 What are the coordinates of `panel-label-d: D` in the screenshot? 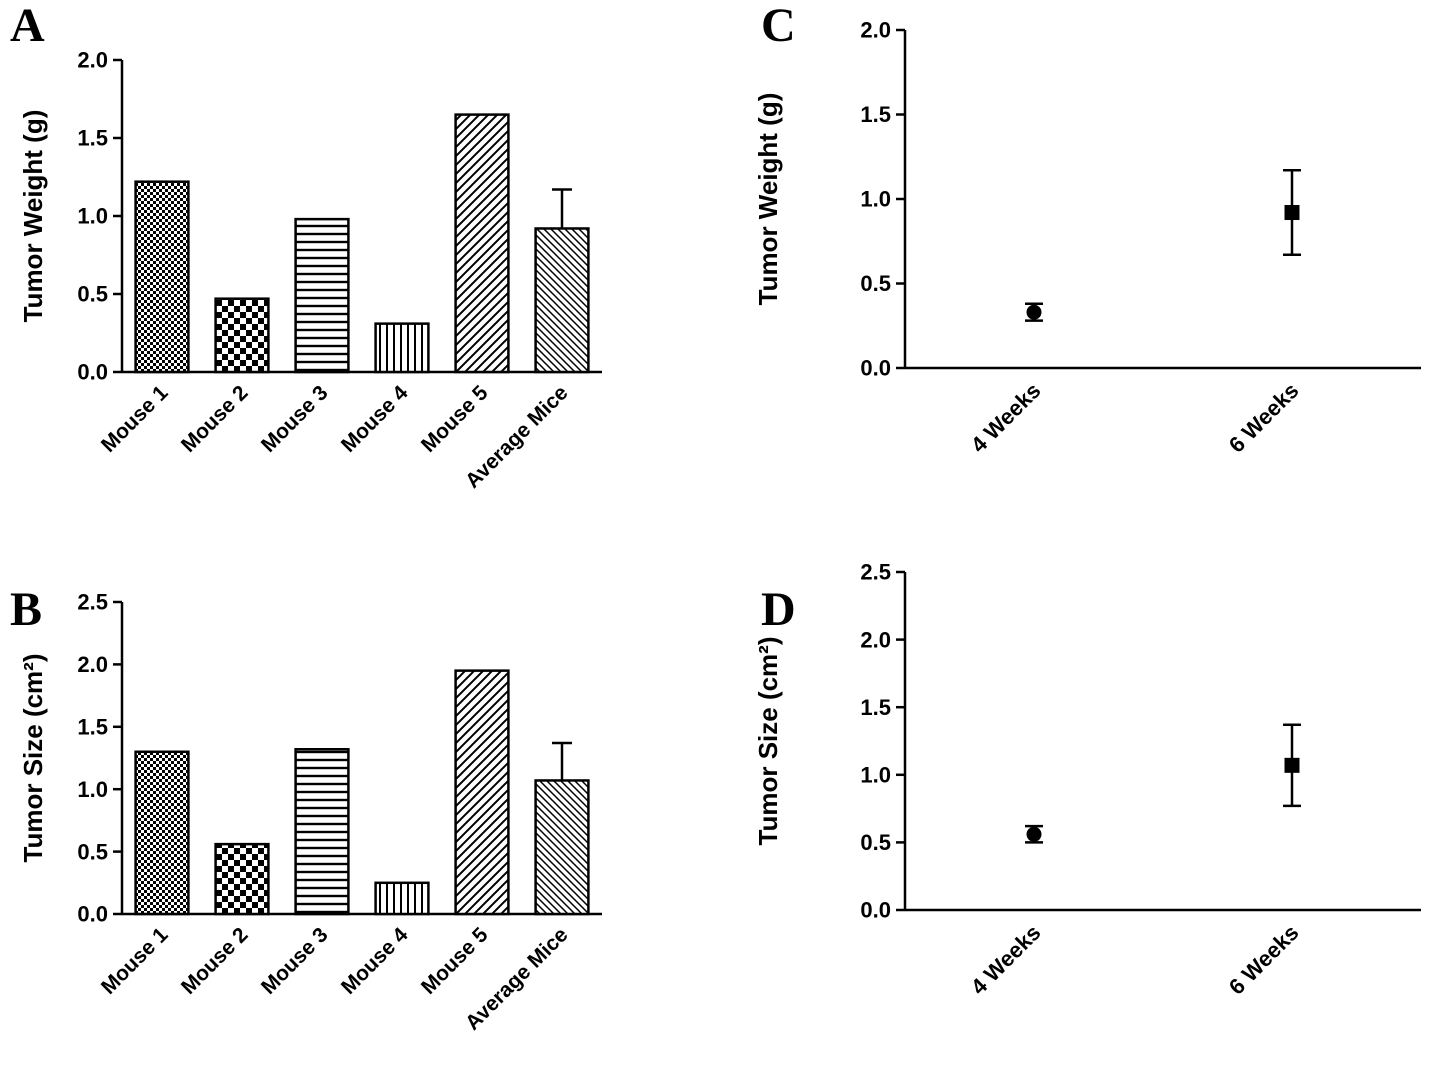 It's located at (778, 609).